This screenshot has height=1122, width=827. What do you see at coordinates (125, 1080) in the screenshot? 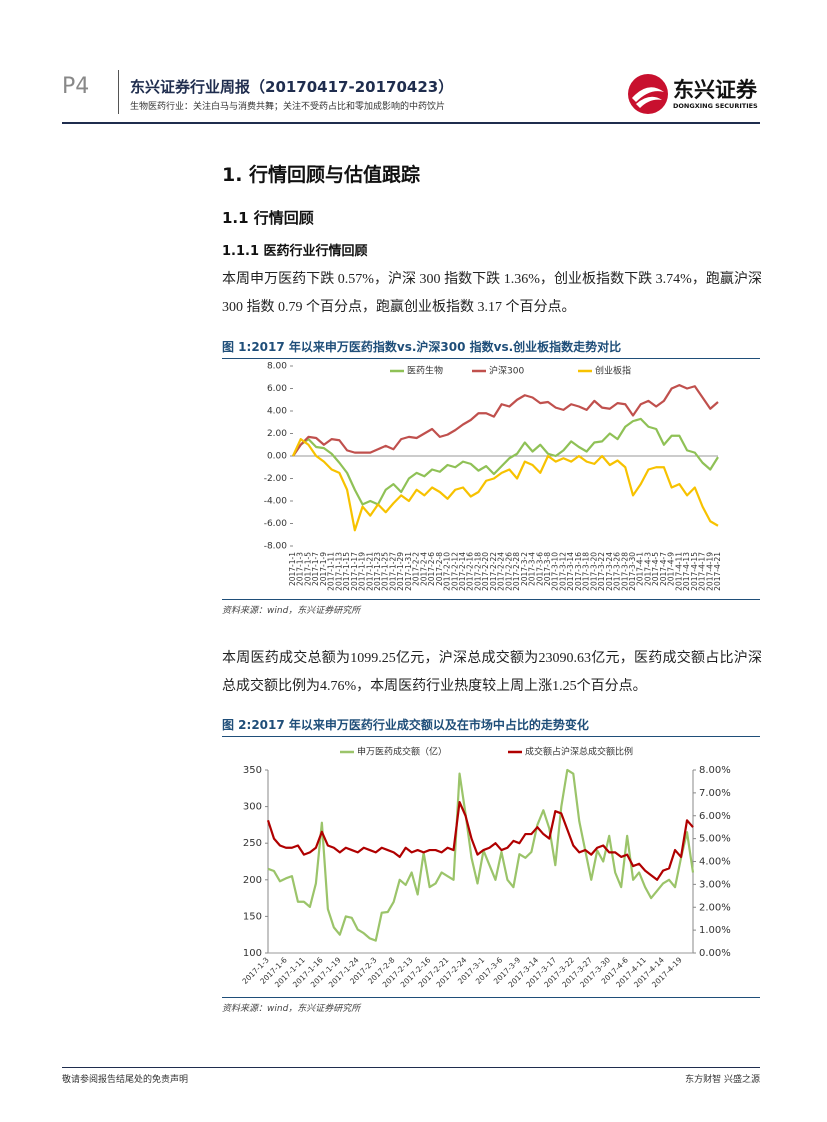
I see `footer-left: 敬请参阅报告结尾处的免责声明` at bounding box center [125, 1080].